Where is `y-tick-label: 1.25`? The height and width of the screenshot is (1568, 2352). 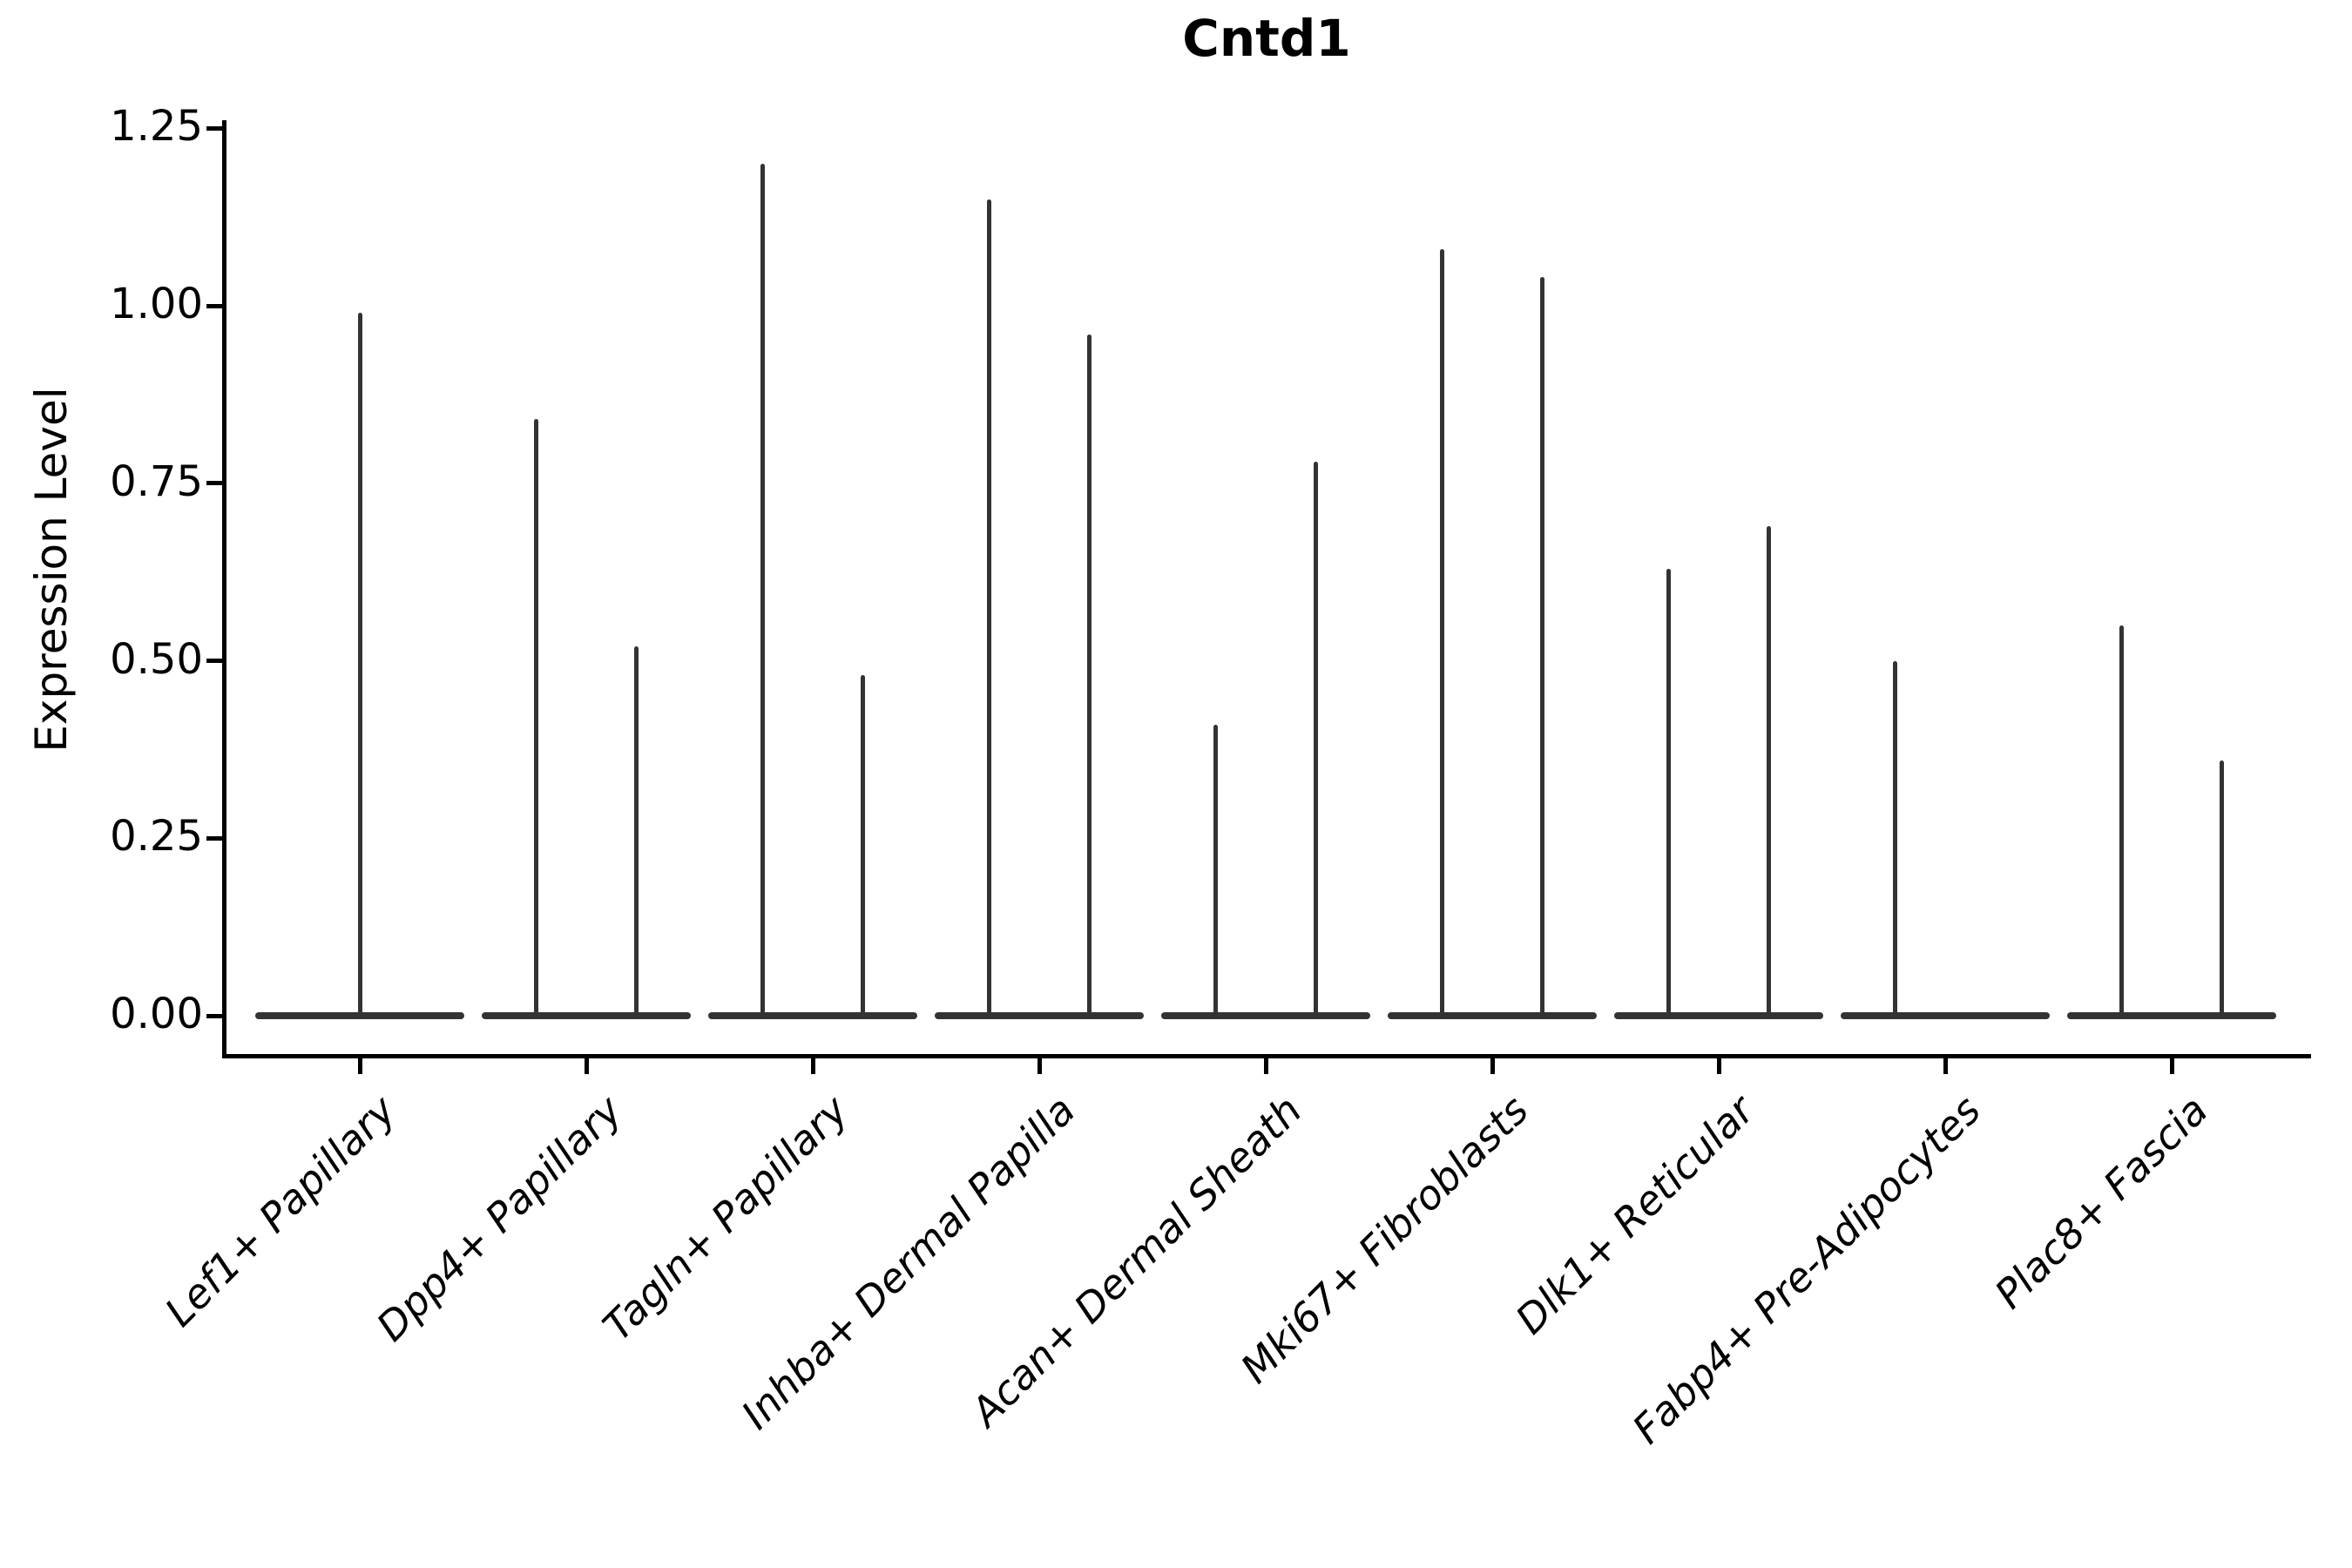
y-tick-label: 1.25 is located at coordinates (156, 127).